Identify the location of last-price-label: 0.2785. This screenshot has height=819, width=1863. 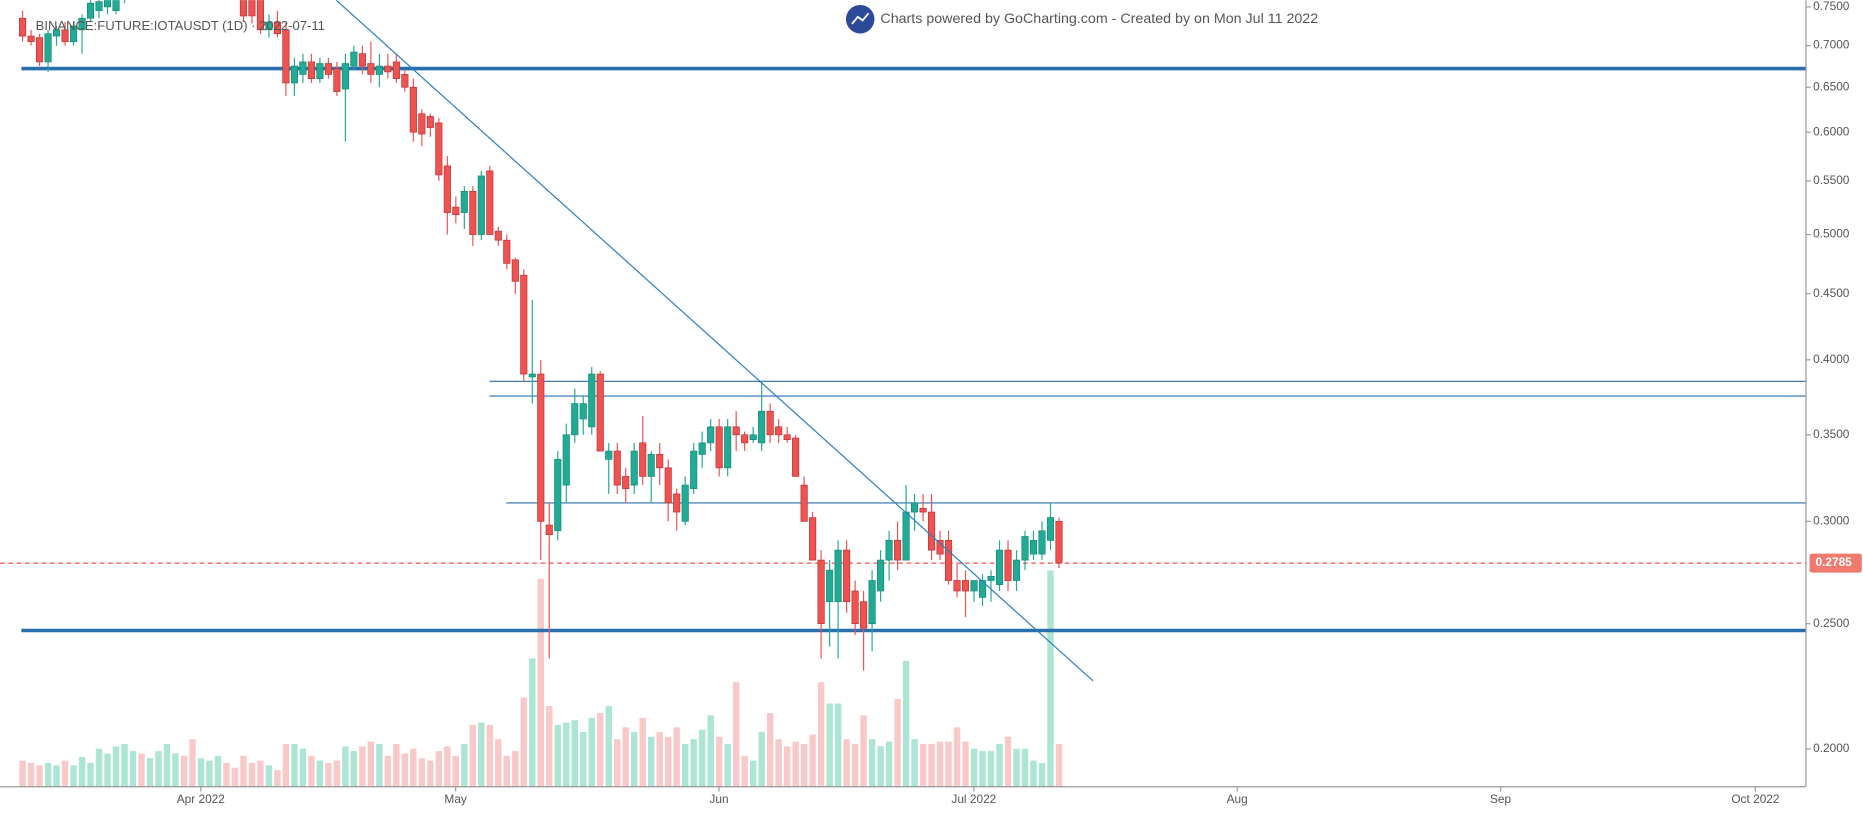
(1833, 562).